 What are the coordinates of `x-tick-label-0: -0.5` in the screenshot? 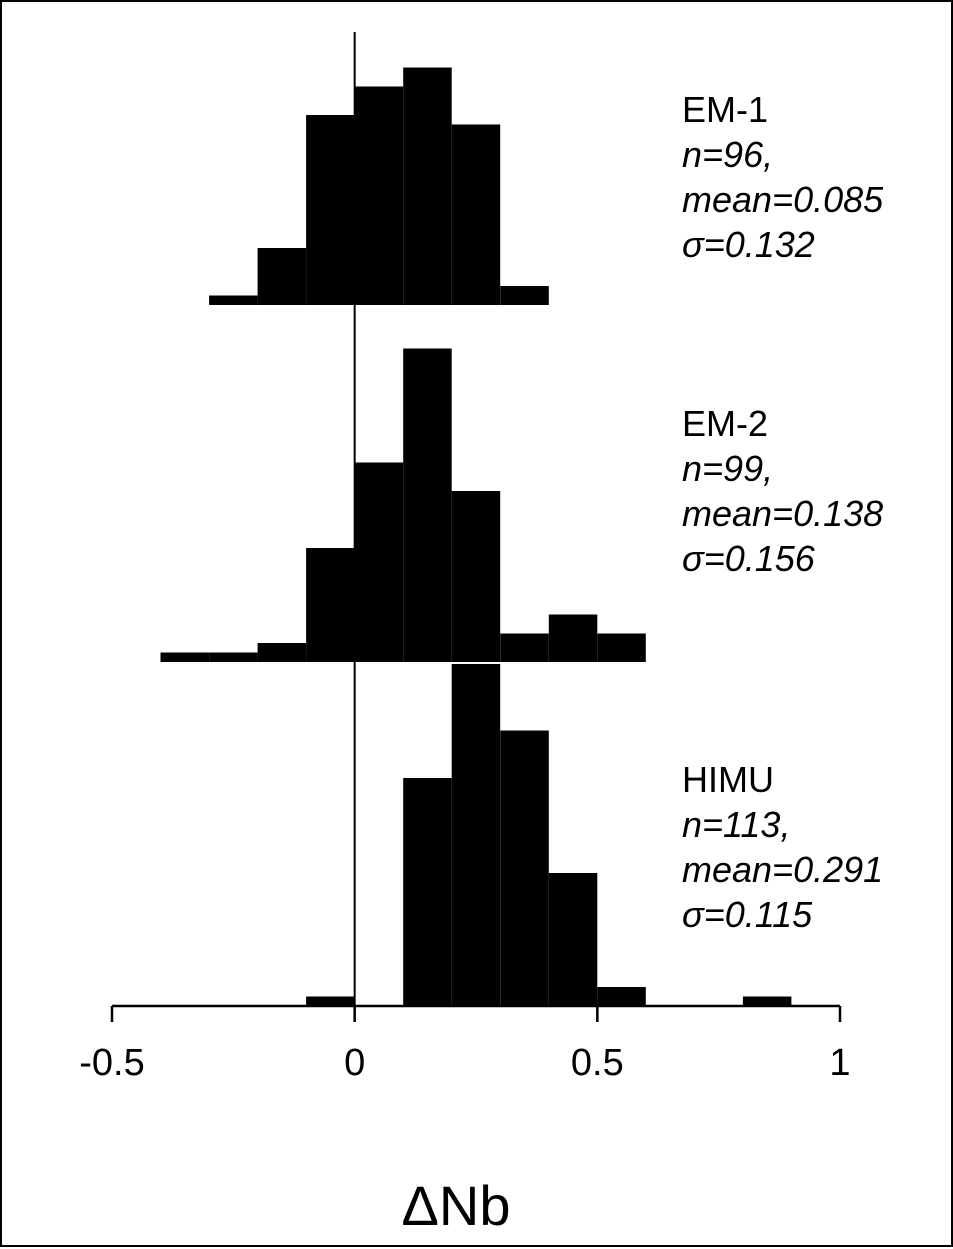 It's located at (111, 1063).